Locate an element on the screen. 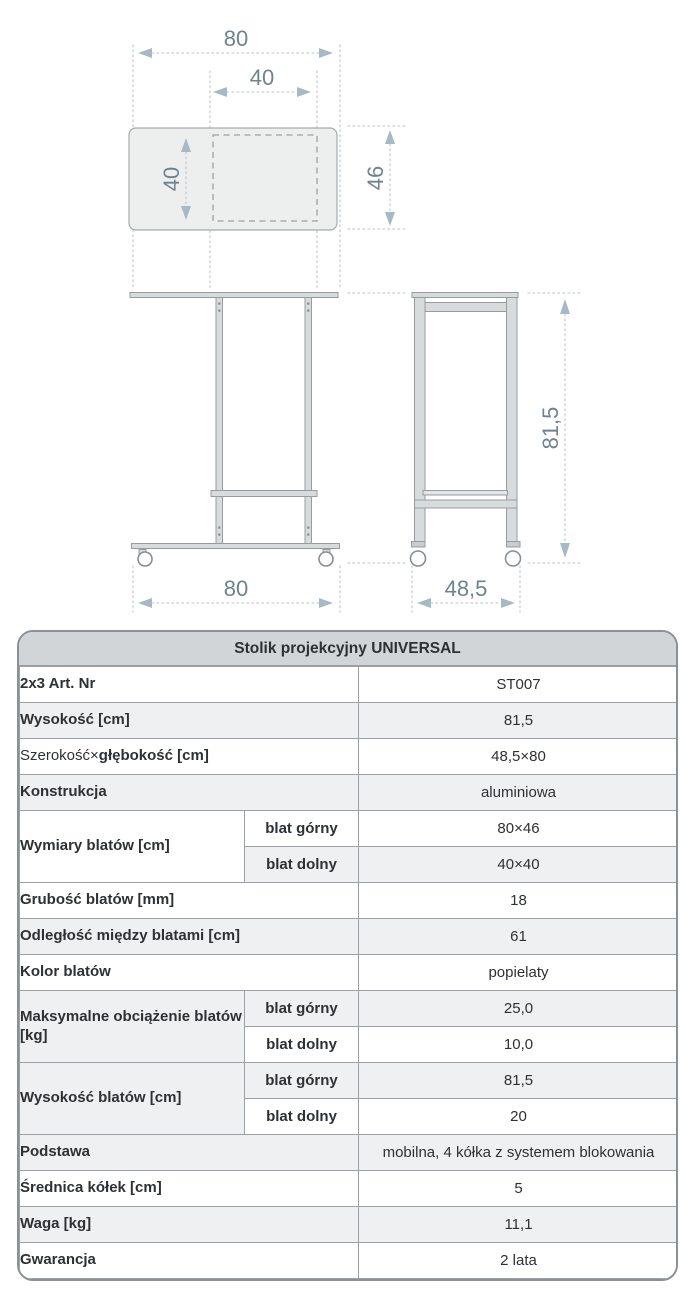 This screenshot has width=700, height=1313. dim-side-depth: 48,5 is located at coordinates (466, 592).